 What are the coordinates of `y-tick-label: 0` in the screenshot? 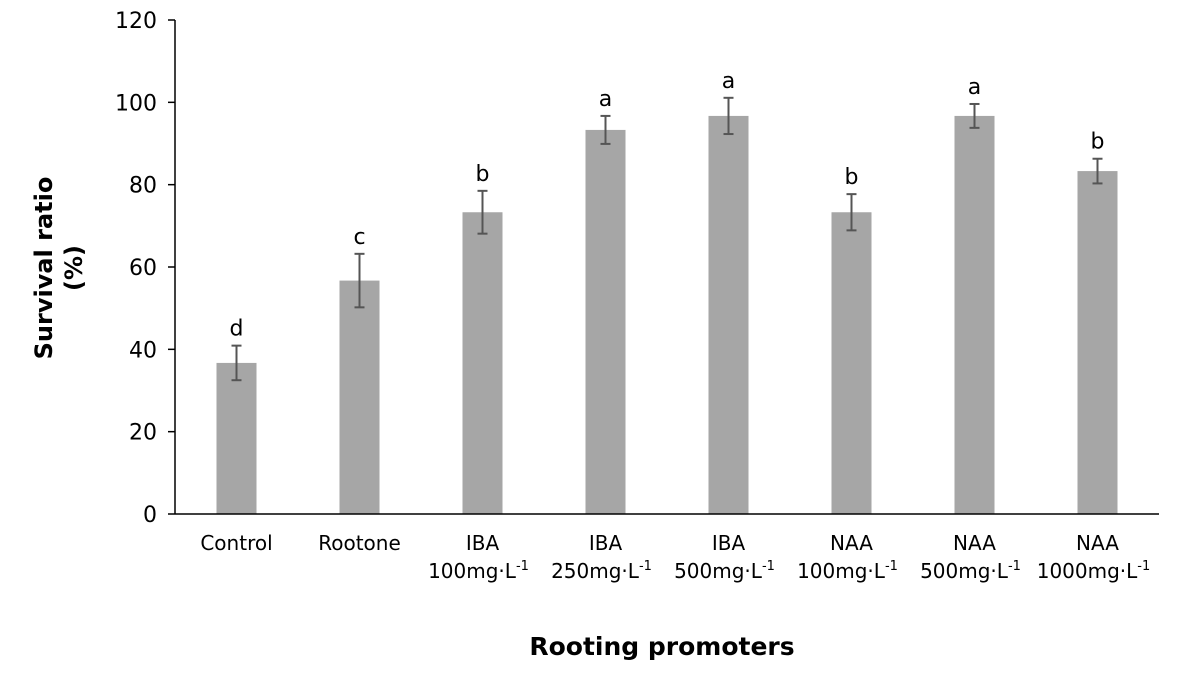 It's located at (150, 515).